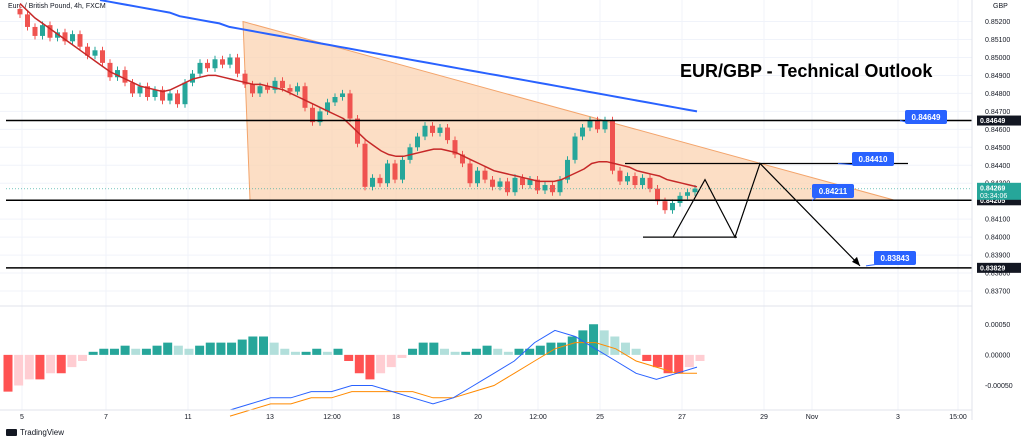 The image size is (1024, 443). Describe the element at coordinates (997, 130) in the screenshot. I see `price-tick-label: 0.84600` at that location.